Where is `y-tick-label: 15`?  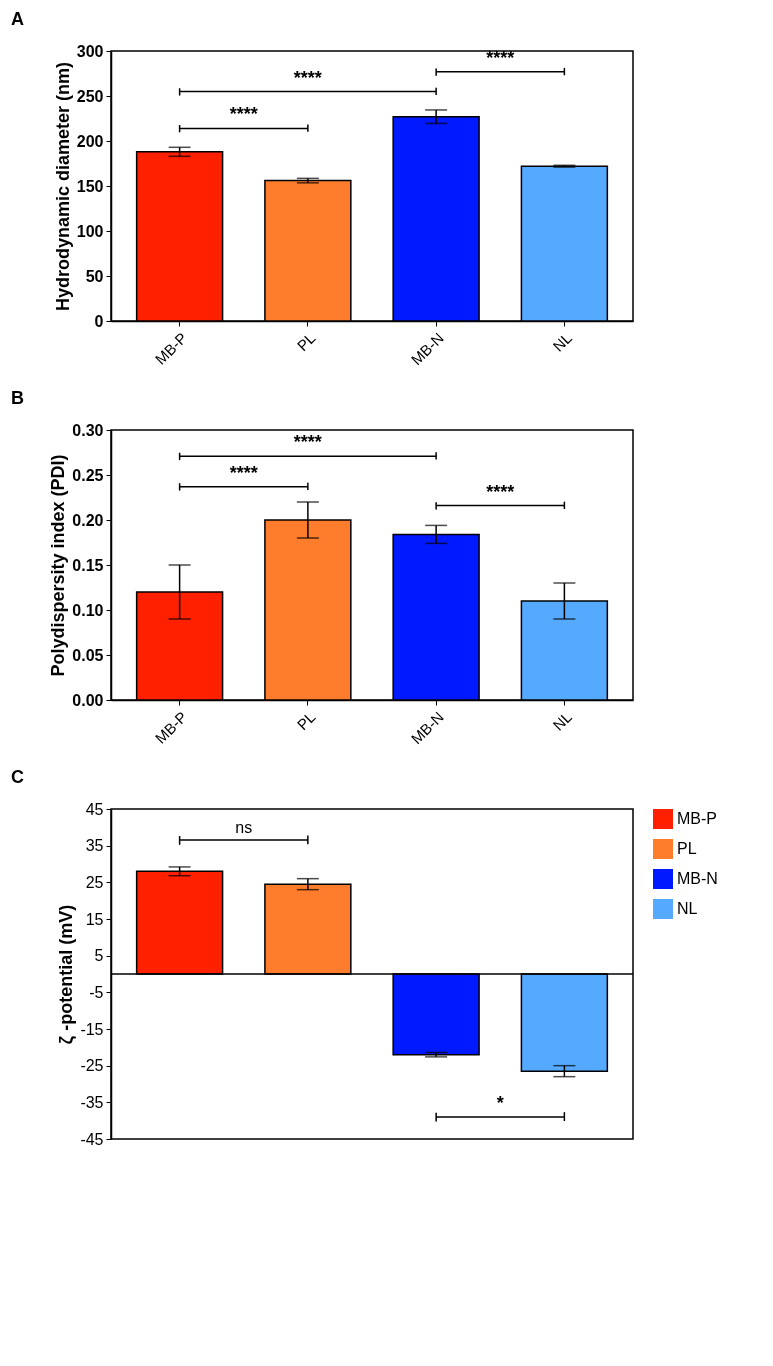
y-tick-label: 15 is located at coordinates (94, 919).